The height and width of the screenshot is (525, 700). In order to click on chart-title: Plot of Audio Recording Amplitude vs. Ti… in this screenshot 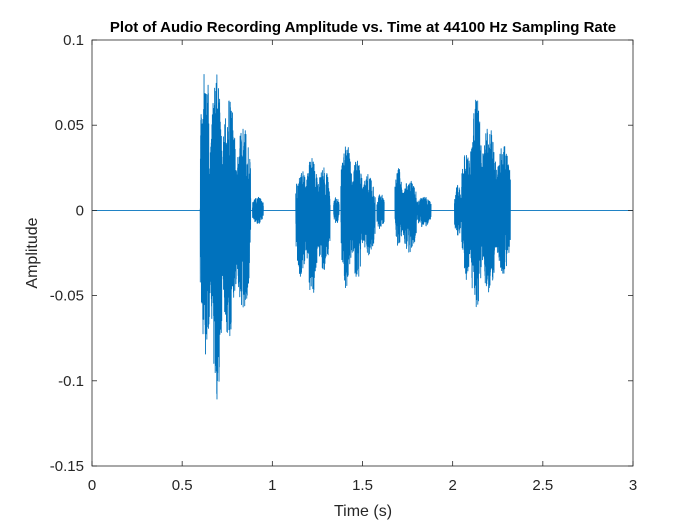, I will do `click(363, 27)`.